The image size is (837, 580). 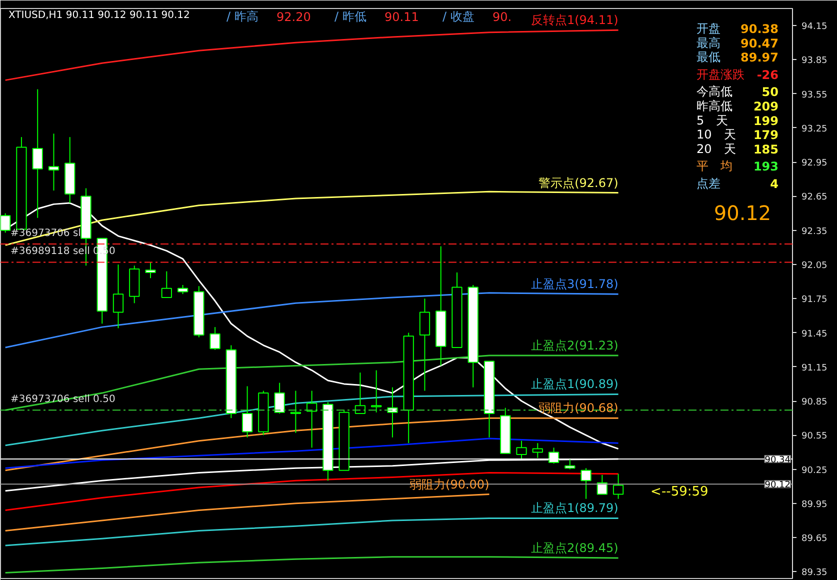 What do you see at coordinates (716, 149) in the screenshot?
I see `text: 20 天` at bounding box center [716, 149].